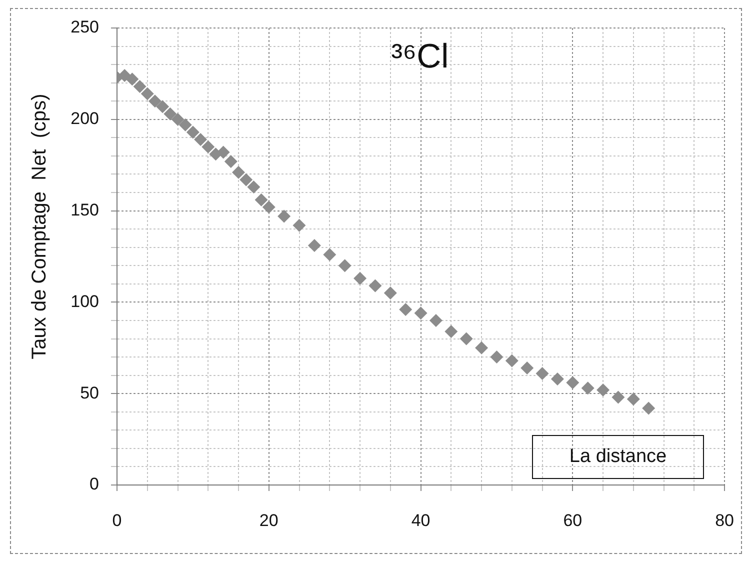 This screenshot has width=754, height=563. I want to click on y-tick-label: 200, so click(84, 118).